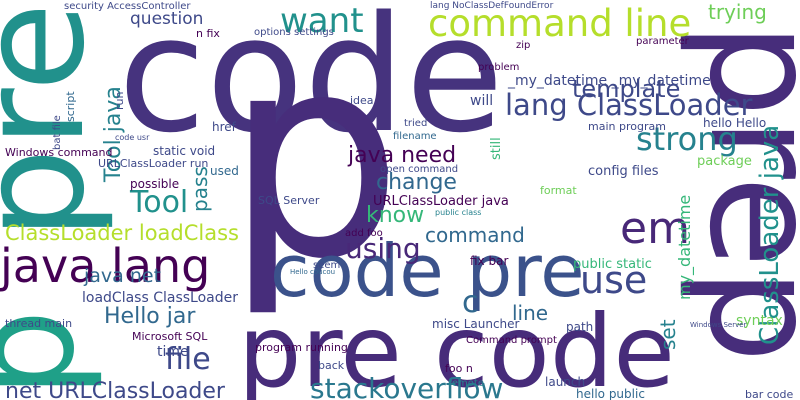  What do you see at coordinates (401, 155) in the screenshot?
I see `word: java need` at bounding box center [401, 155].